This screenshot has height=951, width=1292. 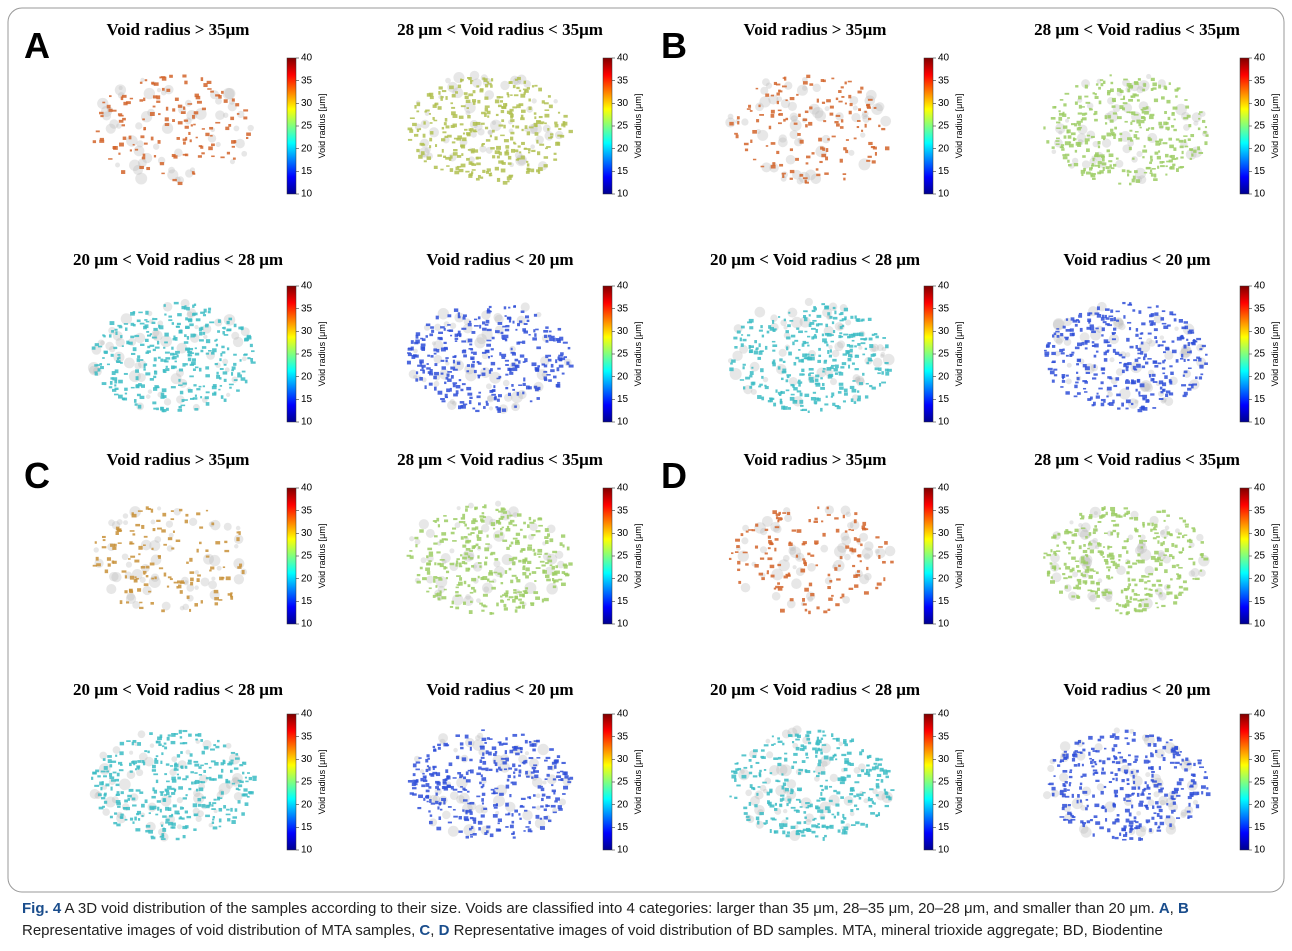 What do you see at coordinates (811, 783) in the screenshot?
I see `void-render` at bounding box center [811, 783].